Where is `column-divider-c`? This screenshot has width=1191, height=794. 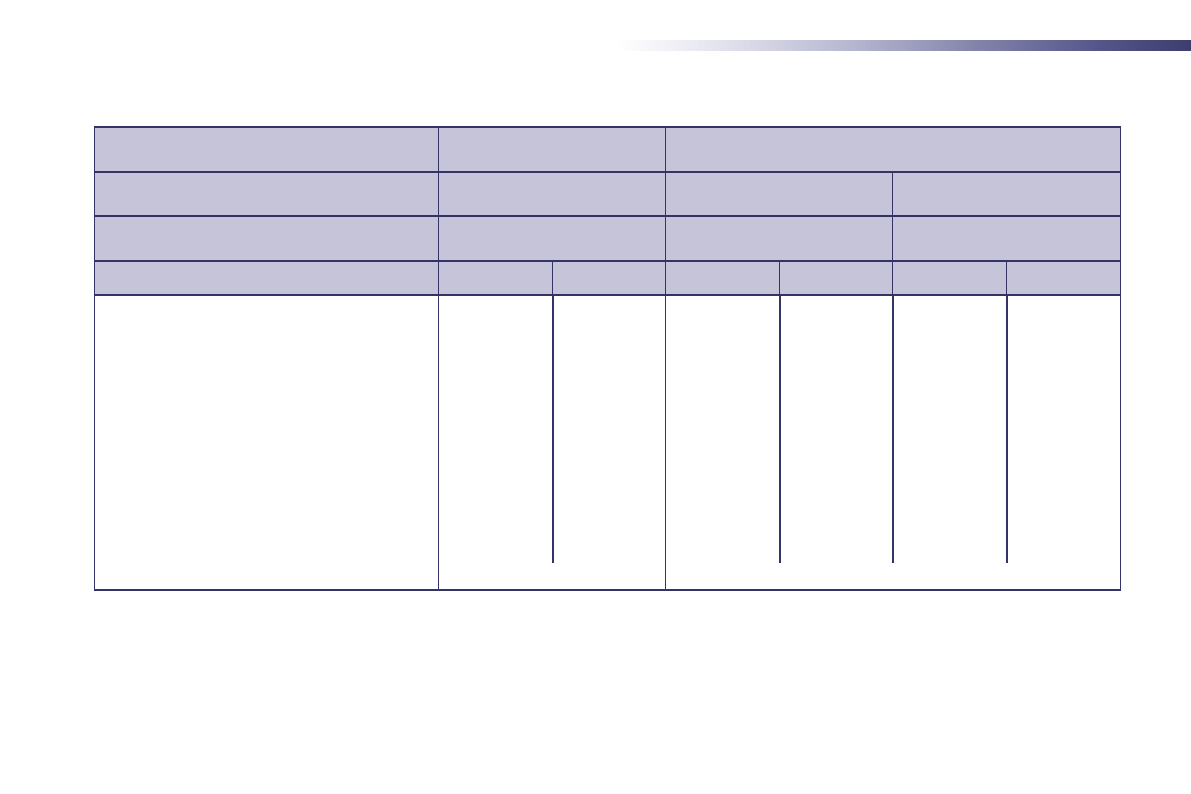
column-divider-c is located at coordinates (780, 429).